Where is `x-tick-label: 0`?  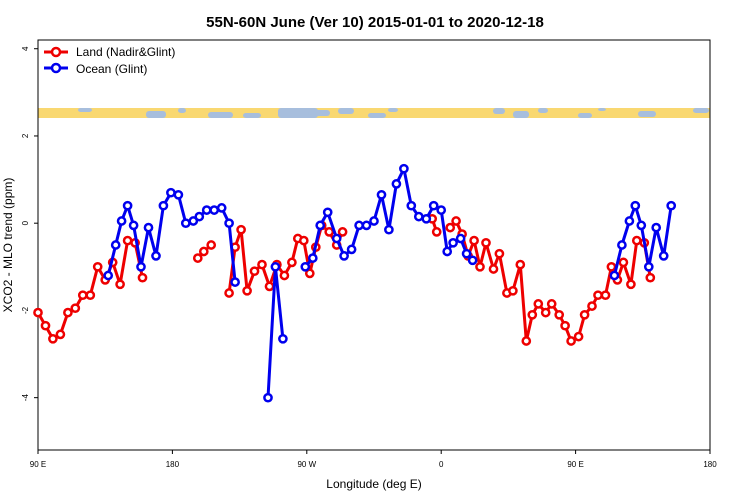 x-tick-label: 0 is located at coordinates (441, 464).